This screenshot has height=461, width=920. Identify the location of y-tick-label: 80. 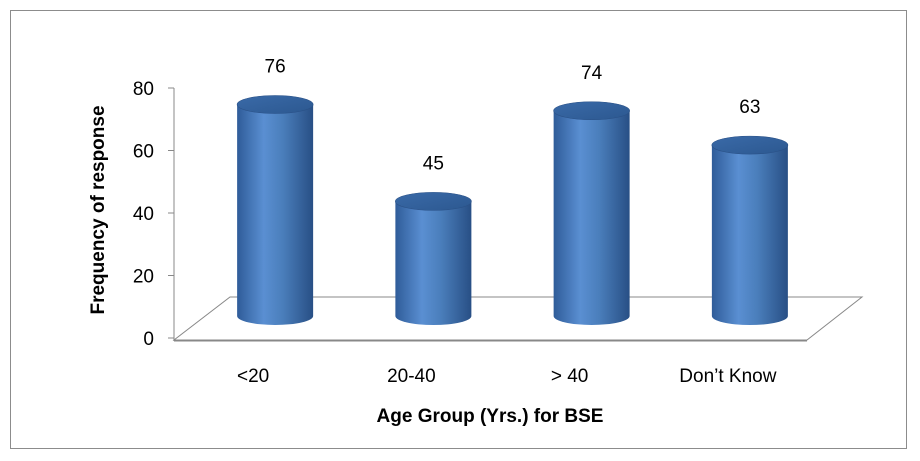
(143, 89).